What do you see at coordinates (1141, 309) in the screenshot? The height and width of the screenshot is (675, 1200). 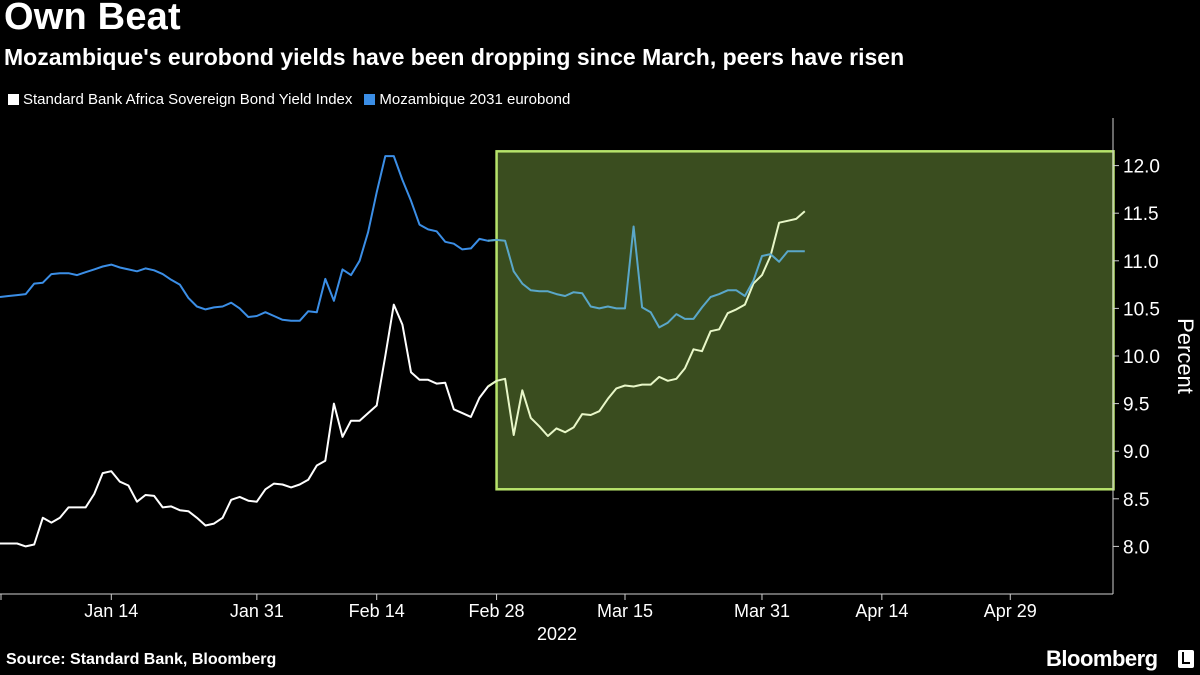 I see `y-tick-label: 10.5` at bounding box center [1141, 309].